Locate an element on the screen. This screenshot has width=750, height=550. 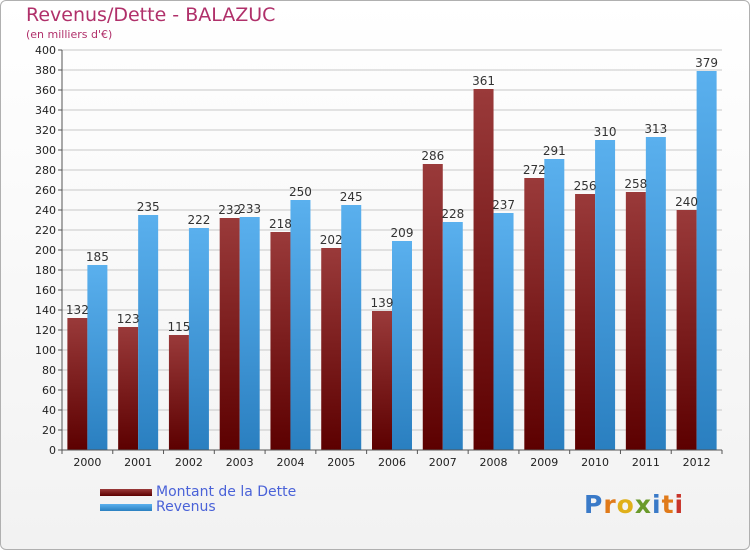
bar-revenus-2008 is located at coordinates (503, 331).